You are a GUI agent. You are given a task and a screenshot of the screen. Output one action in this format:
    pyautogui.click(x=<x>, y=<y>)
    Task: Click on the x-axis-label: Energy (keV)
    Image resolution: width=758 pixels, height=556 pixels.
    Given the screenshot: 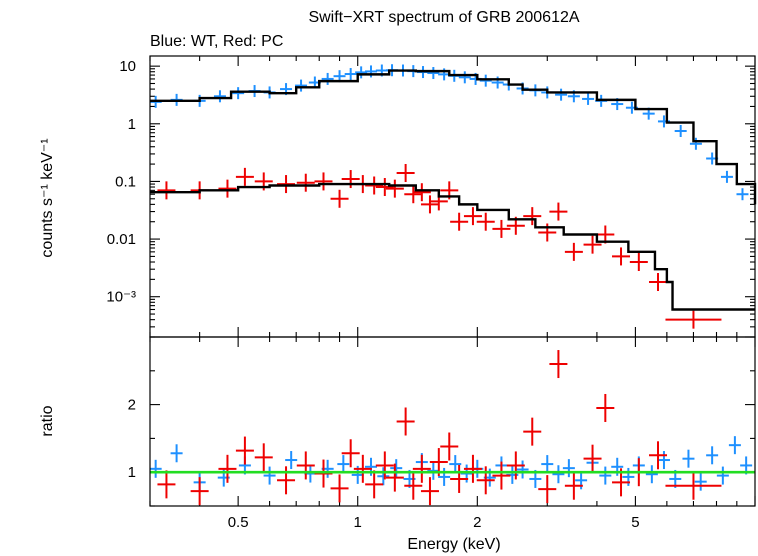 What is the action you would take?
    pyautogui.click(x=453, y=544)
    